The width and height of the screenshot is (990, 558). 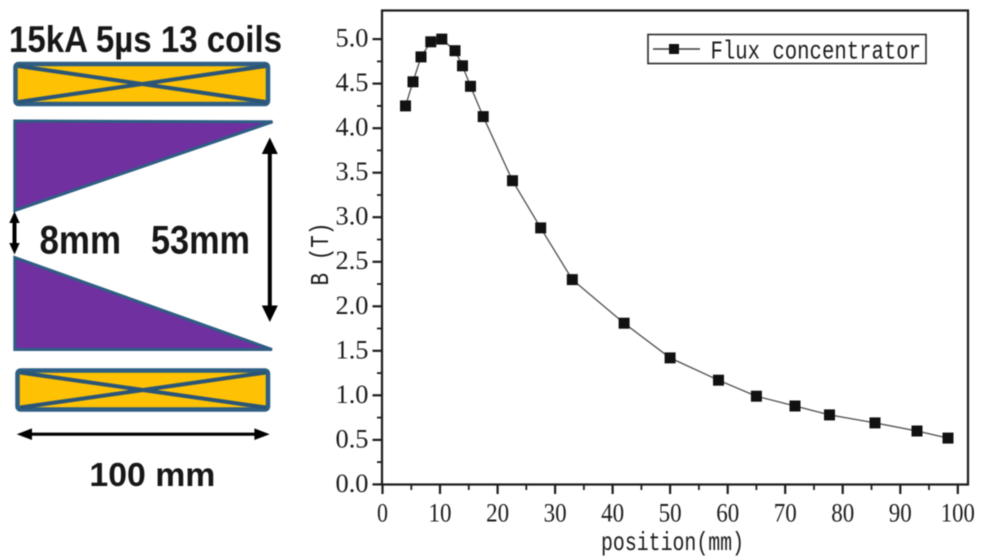 I want to click on svg-text: 4.0, so click(x=352, y=127).